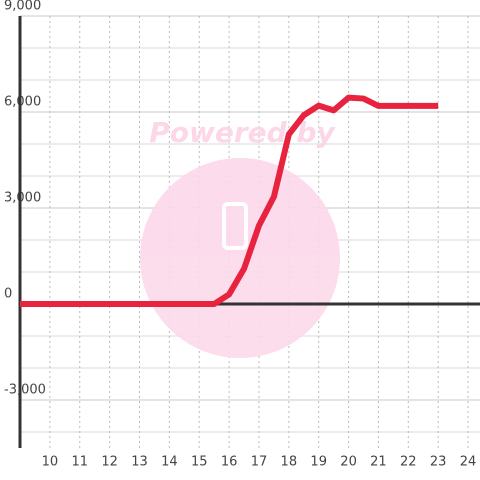  What do you see at coordinates (25, 390) in the screenshot?
I see `y-tick-label: -3,000` at bounding box center [25, 390].